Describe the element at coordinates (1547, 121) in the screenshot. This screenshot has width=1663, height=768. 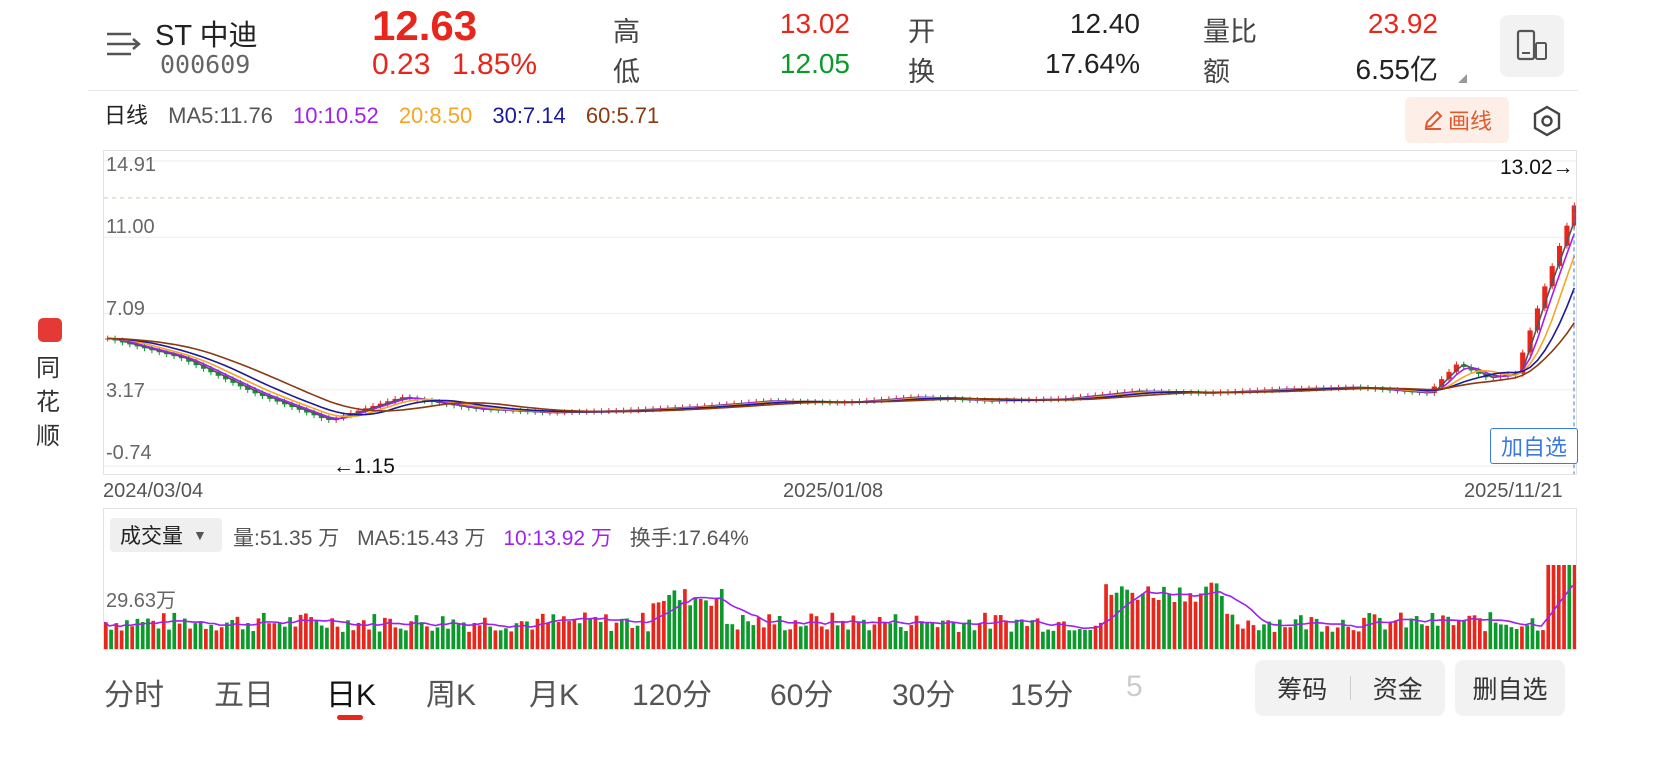
I see `settings-hexagon-icon` at that location.